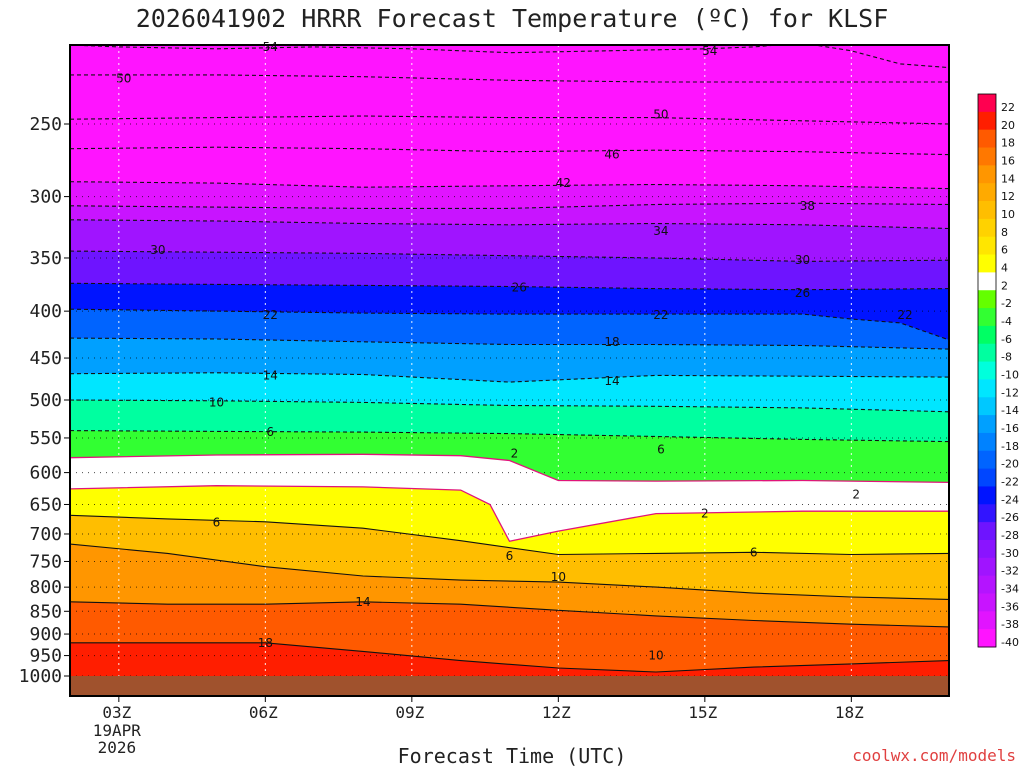  I want to click on legend-label--30: -30, so click(1010, 553).